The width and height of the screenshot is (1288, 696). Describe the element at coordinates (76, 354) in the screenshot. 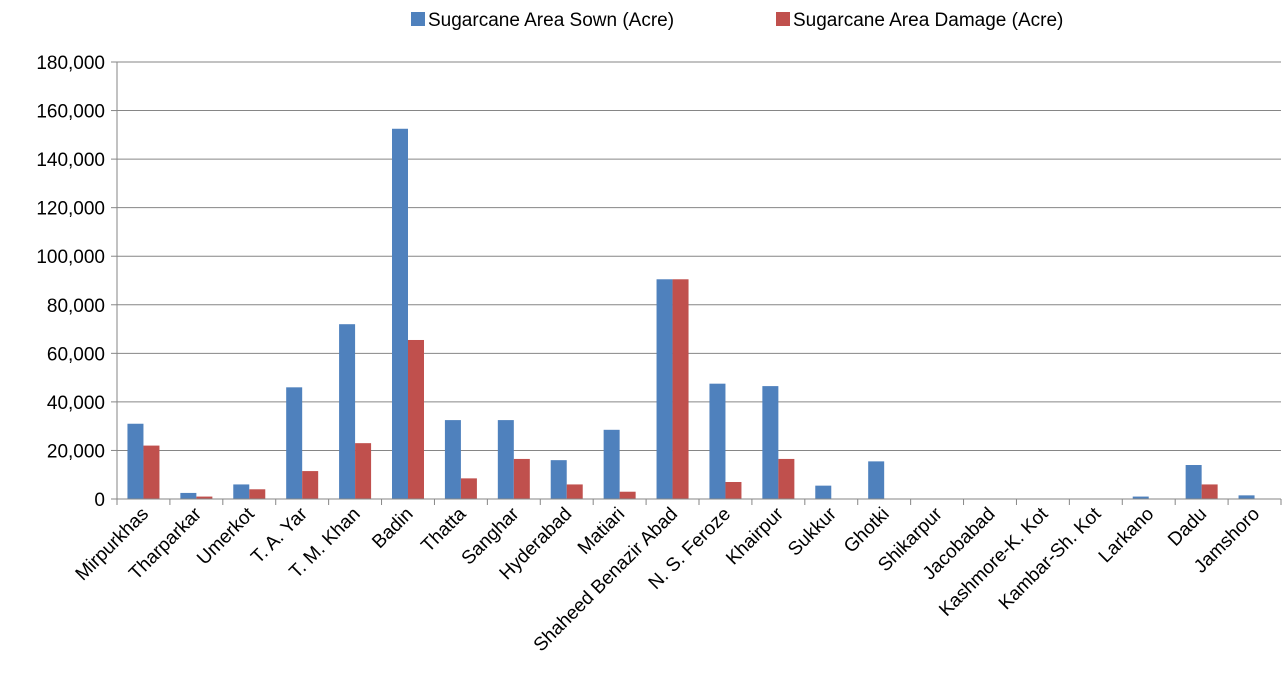

I see `y-tick-label: 60,000` at that location.